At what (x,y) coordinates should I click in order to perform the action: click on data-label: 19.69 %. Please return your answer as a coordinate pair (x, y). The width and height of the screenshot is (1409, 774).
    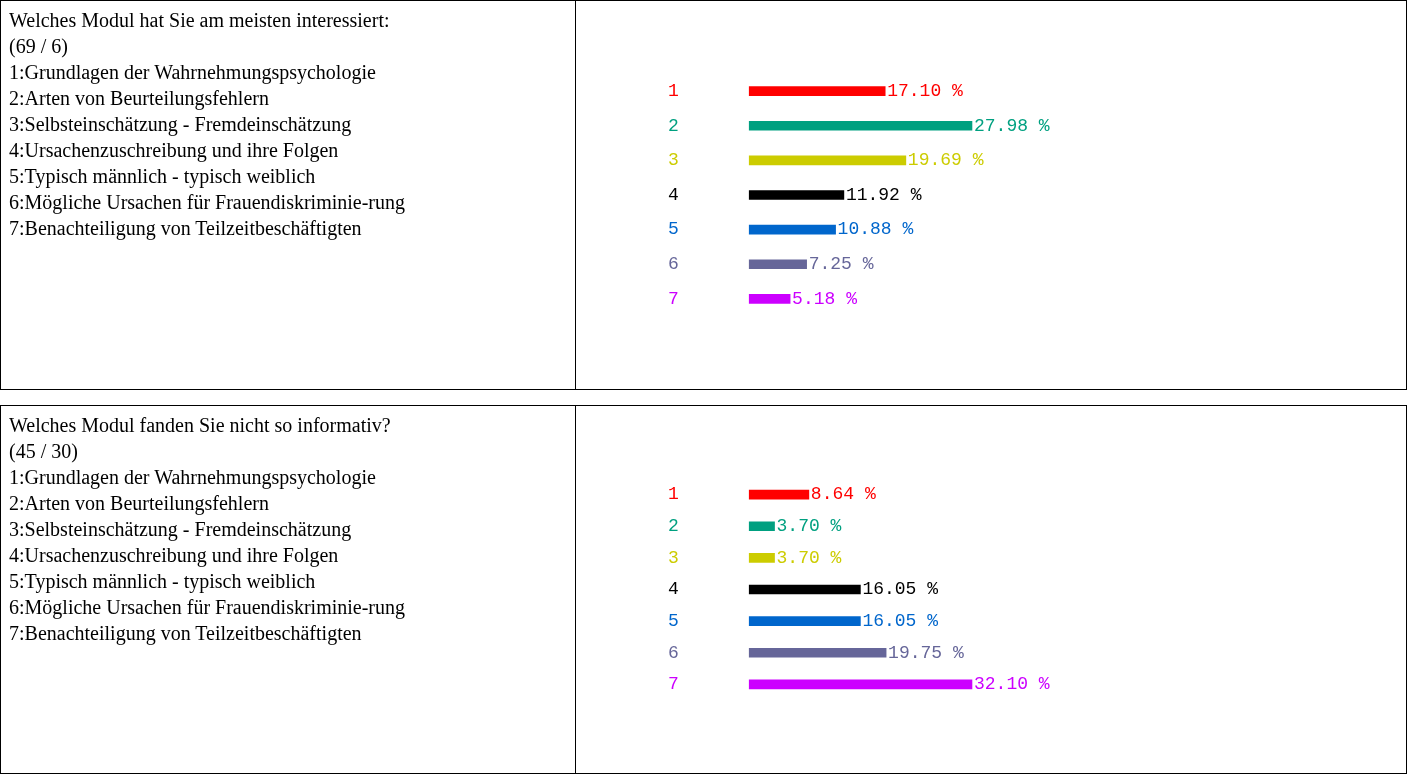
    Looking at the image, I should click on (945, 160).